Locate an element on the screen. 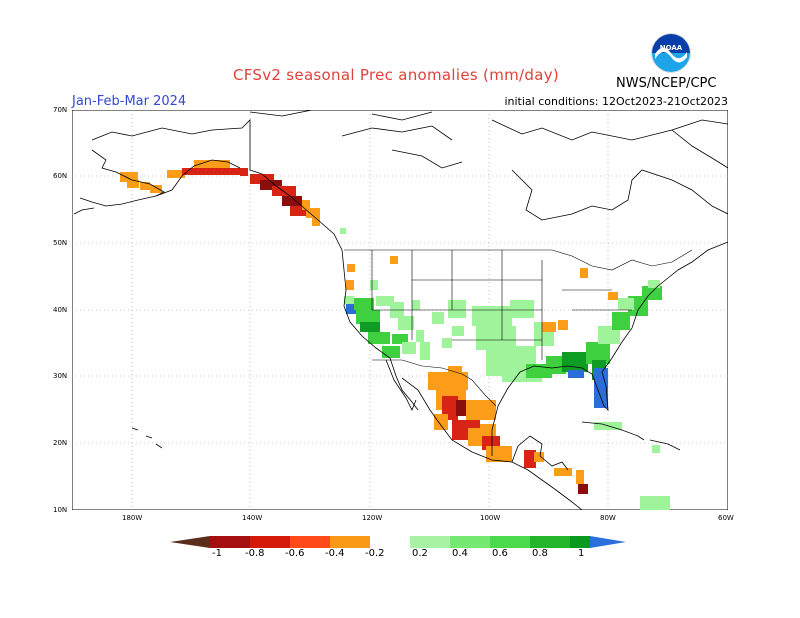 The width and height of the screenshot is (800, 618). lon-label: 140W is located at coordinates (252, 518).